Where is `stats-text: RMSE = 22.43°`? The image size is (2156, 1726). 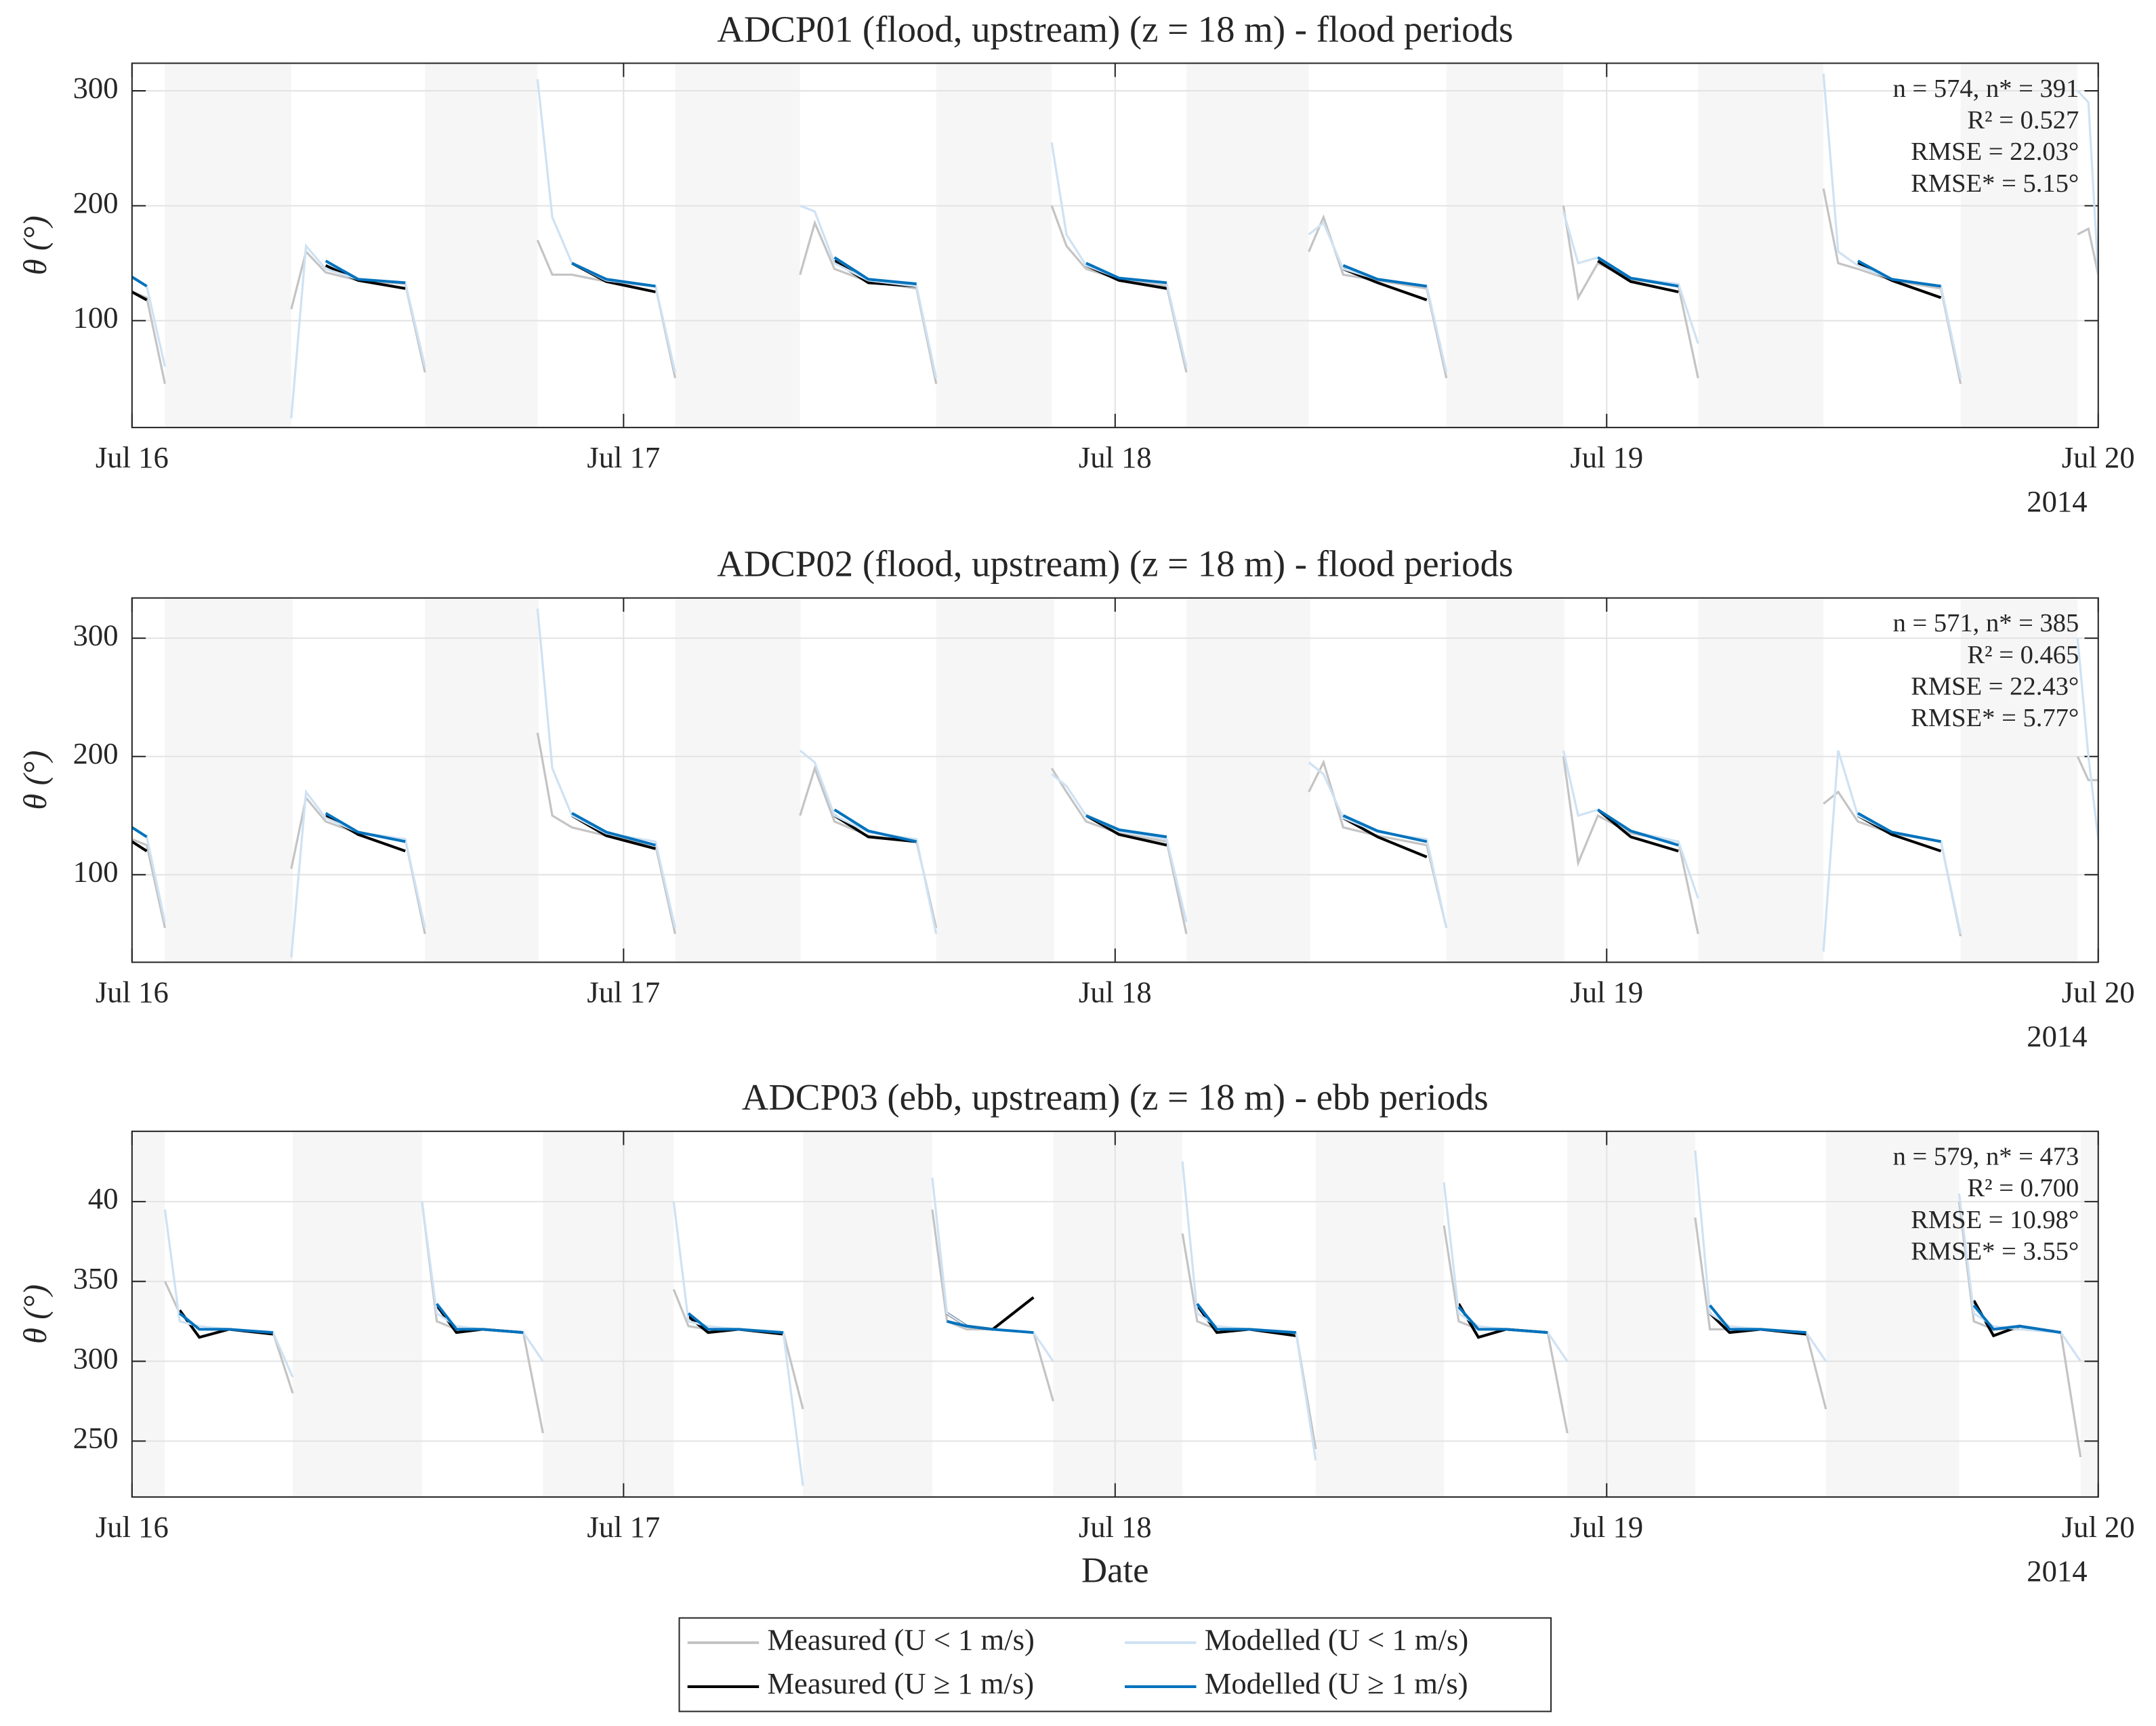 stats-text: RMSE = 22.43° is located at coordinates (1995, 687).